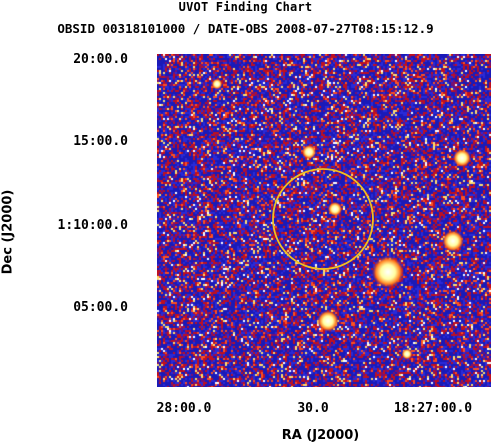 This screenshot has width=491, height=446. What do you see at coordinates (92, 225) in the screenshot?
I see `dec-tick-label: 1:10:00.0` at bounding box center [92, 225].